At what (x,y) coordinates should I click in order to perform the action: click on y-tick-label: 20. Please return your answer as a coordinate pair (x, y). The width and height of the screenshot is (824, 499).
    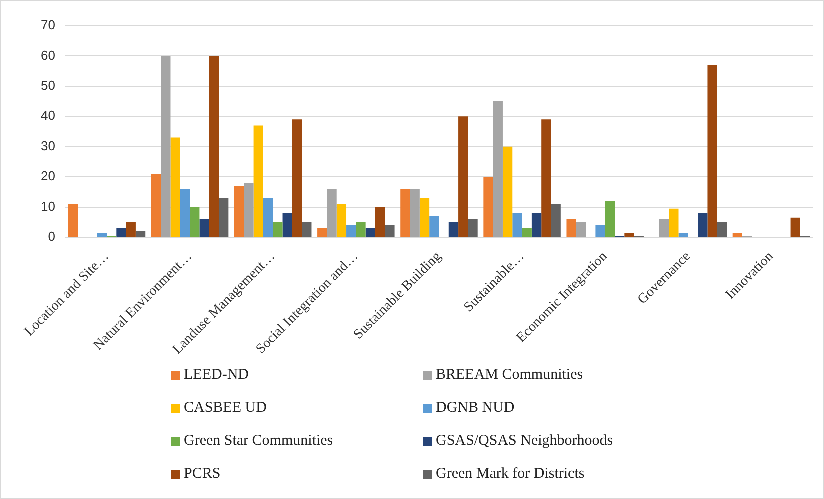
    Looking at the image, I should click on (48, 176).